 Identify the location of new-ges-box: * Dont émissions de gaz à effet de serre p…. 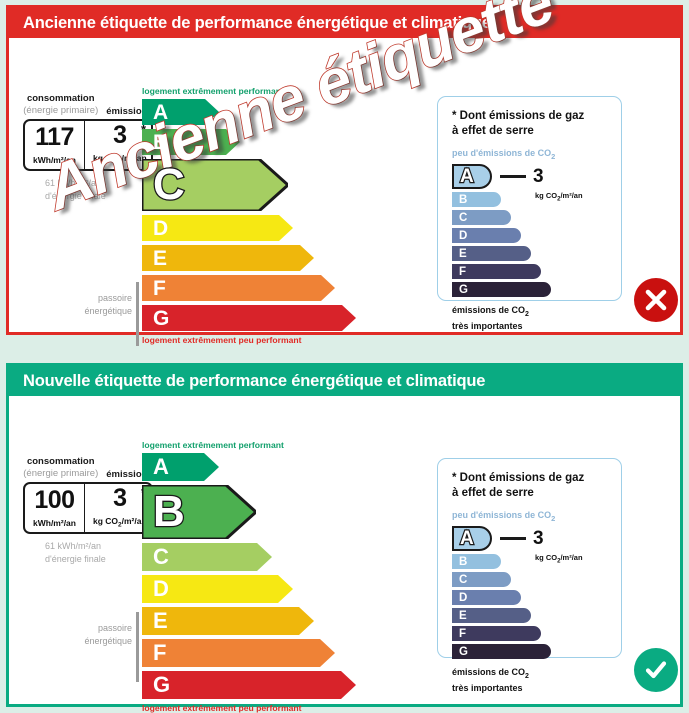
(529, 575).